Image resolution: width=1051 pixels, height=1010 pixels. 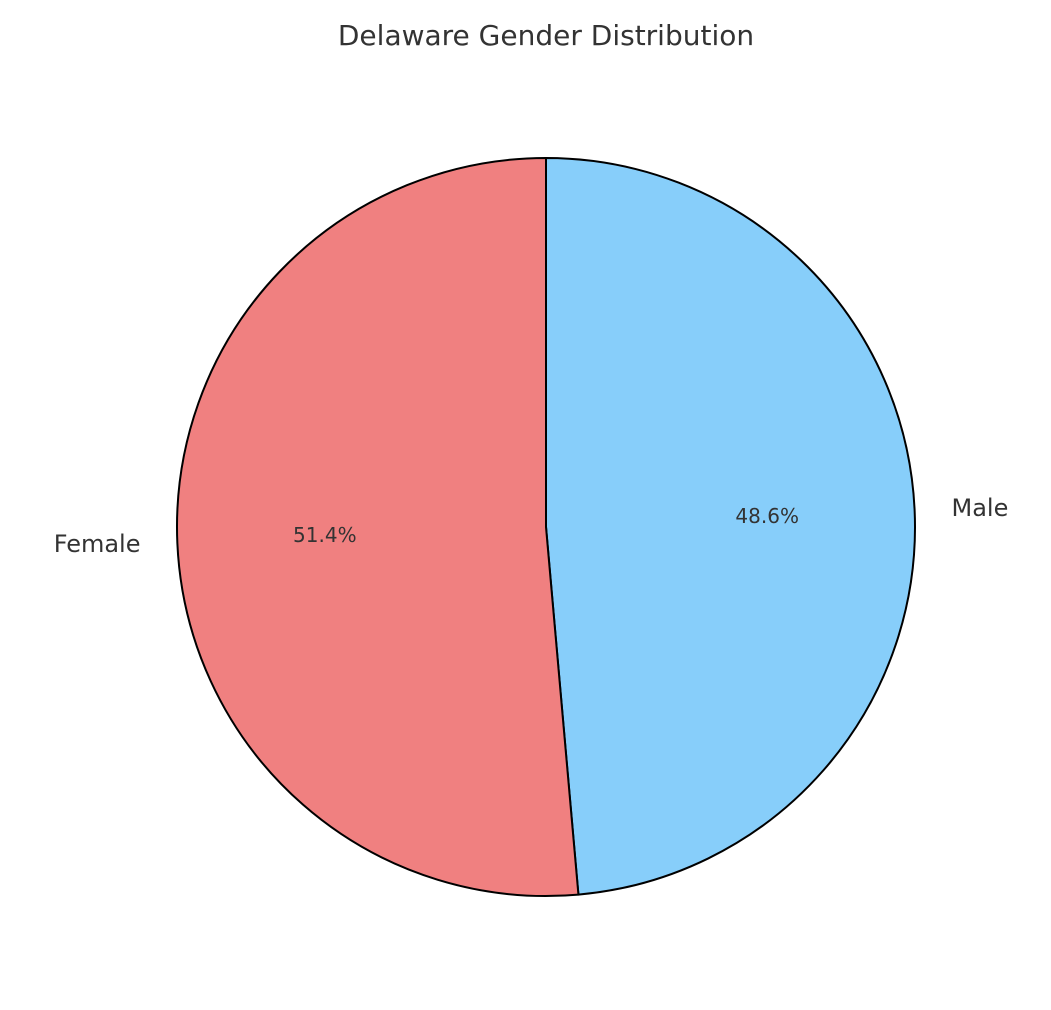 I want to click on chart-title: Delaware Gender Distribution, so click(x=546, y=35).